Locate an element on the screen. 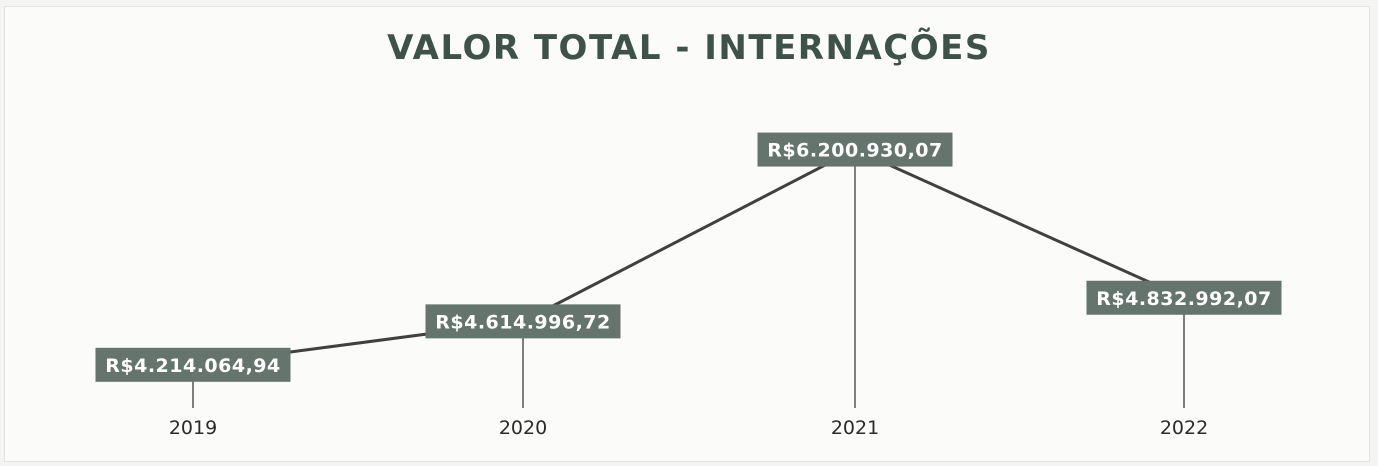 Image resolution: width=1378 pixels, height=466 pixels. data-label-2021: R$6.200.930,07 is located at coordinates (855, 151).